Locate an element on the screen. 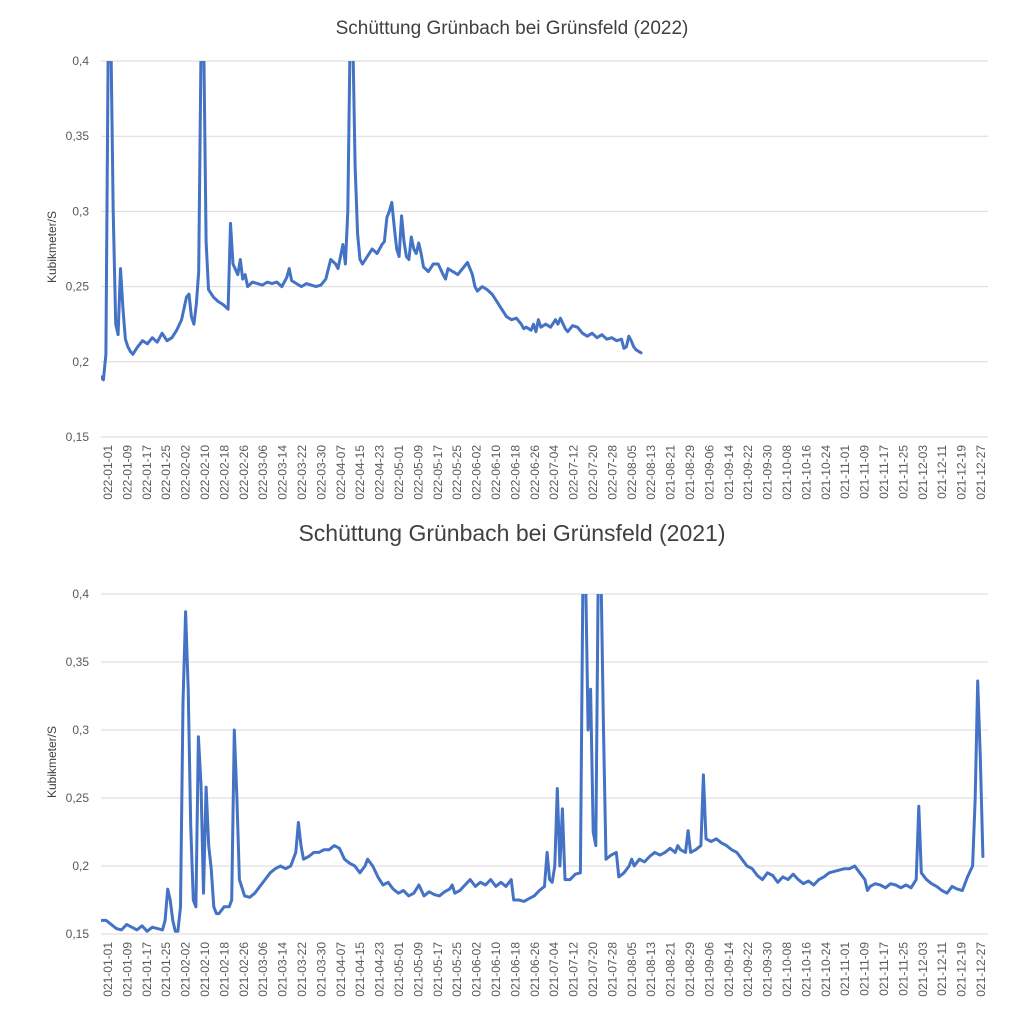  x-tick-label: 021-02-10 is located at coordinates (205, 969).